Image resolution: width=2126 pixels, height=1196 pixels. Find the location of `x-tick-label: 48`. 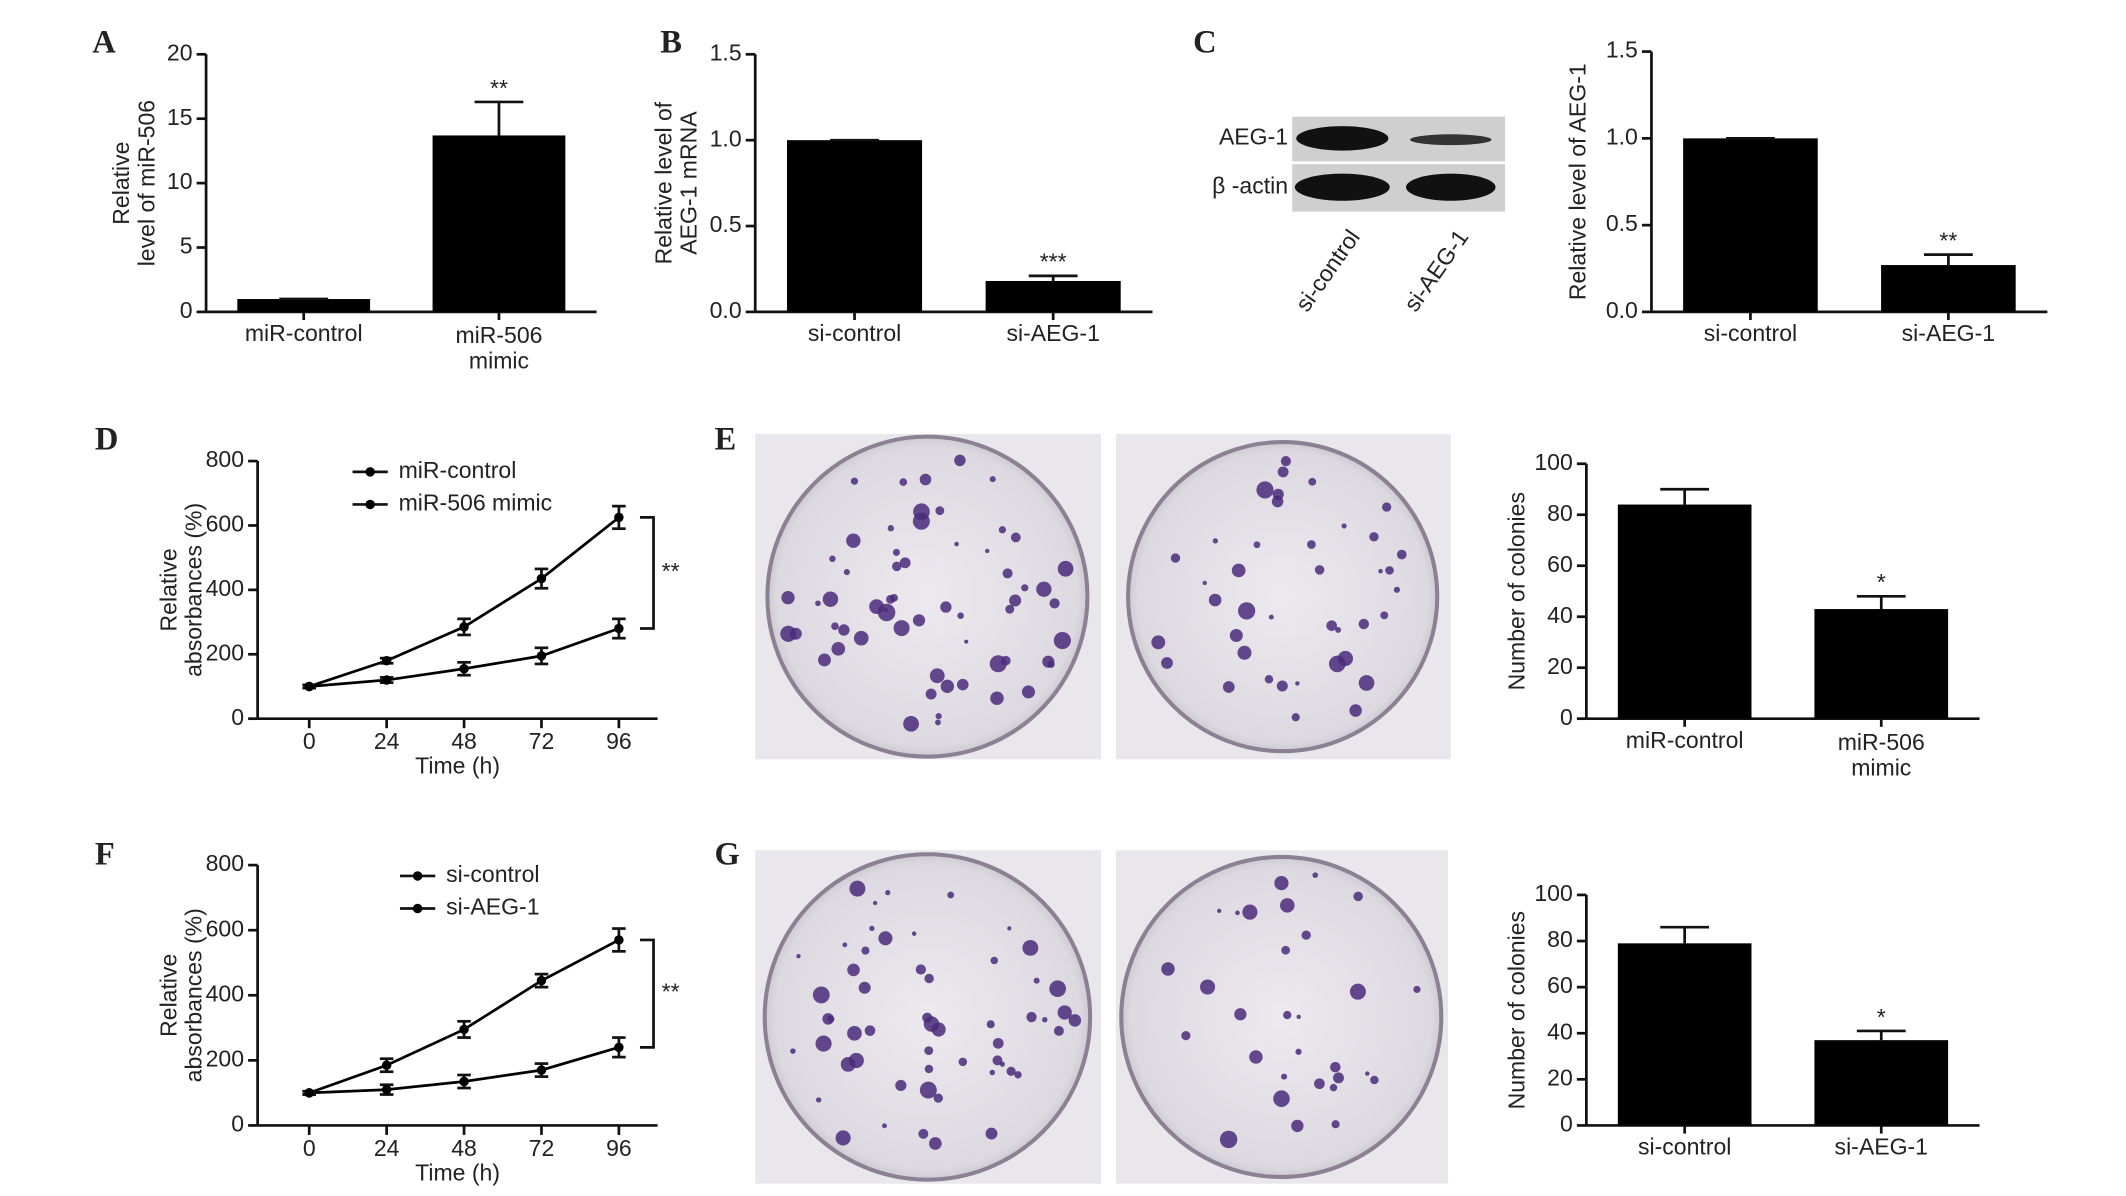

x-tick-label: 48 is located at coordinates (464, 1148).